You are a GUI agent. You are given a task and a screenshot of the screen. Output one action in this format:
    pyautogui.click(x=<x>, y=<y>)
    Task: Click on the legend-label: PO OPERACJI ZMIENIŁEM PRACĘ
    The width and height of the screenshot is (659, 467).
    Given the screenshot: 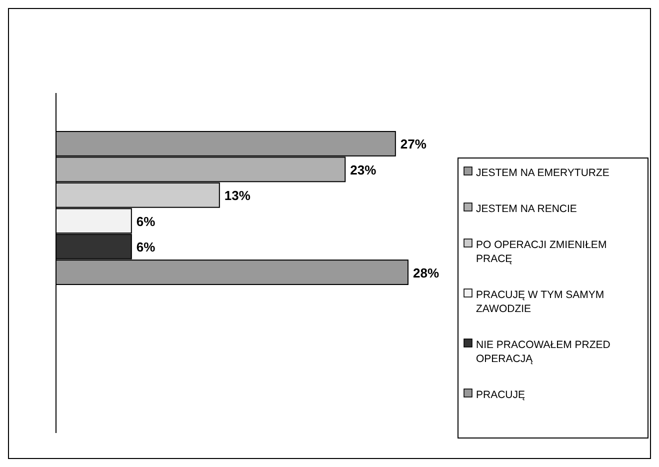 What is the action you would take?
    pyautogui.click(x=541, y=252)
    